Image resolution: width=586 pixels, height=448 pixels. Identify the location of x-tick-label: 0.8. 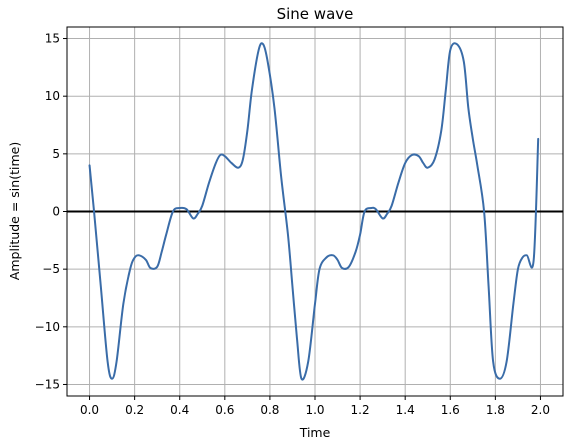
(269, 410).